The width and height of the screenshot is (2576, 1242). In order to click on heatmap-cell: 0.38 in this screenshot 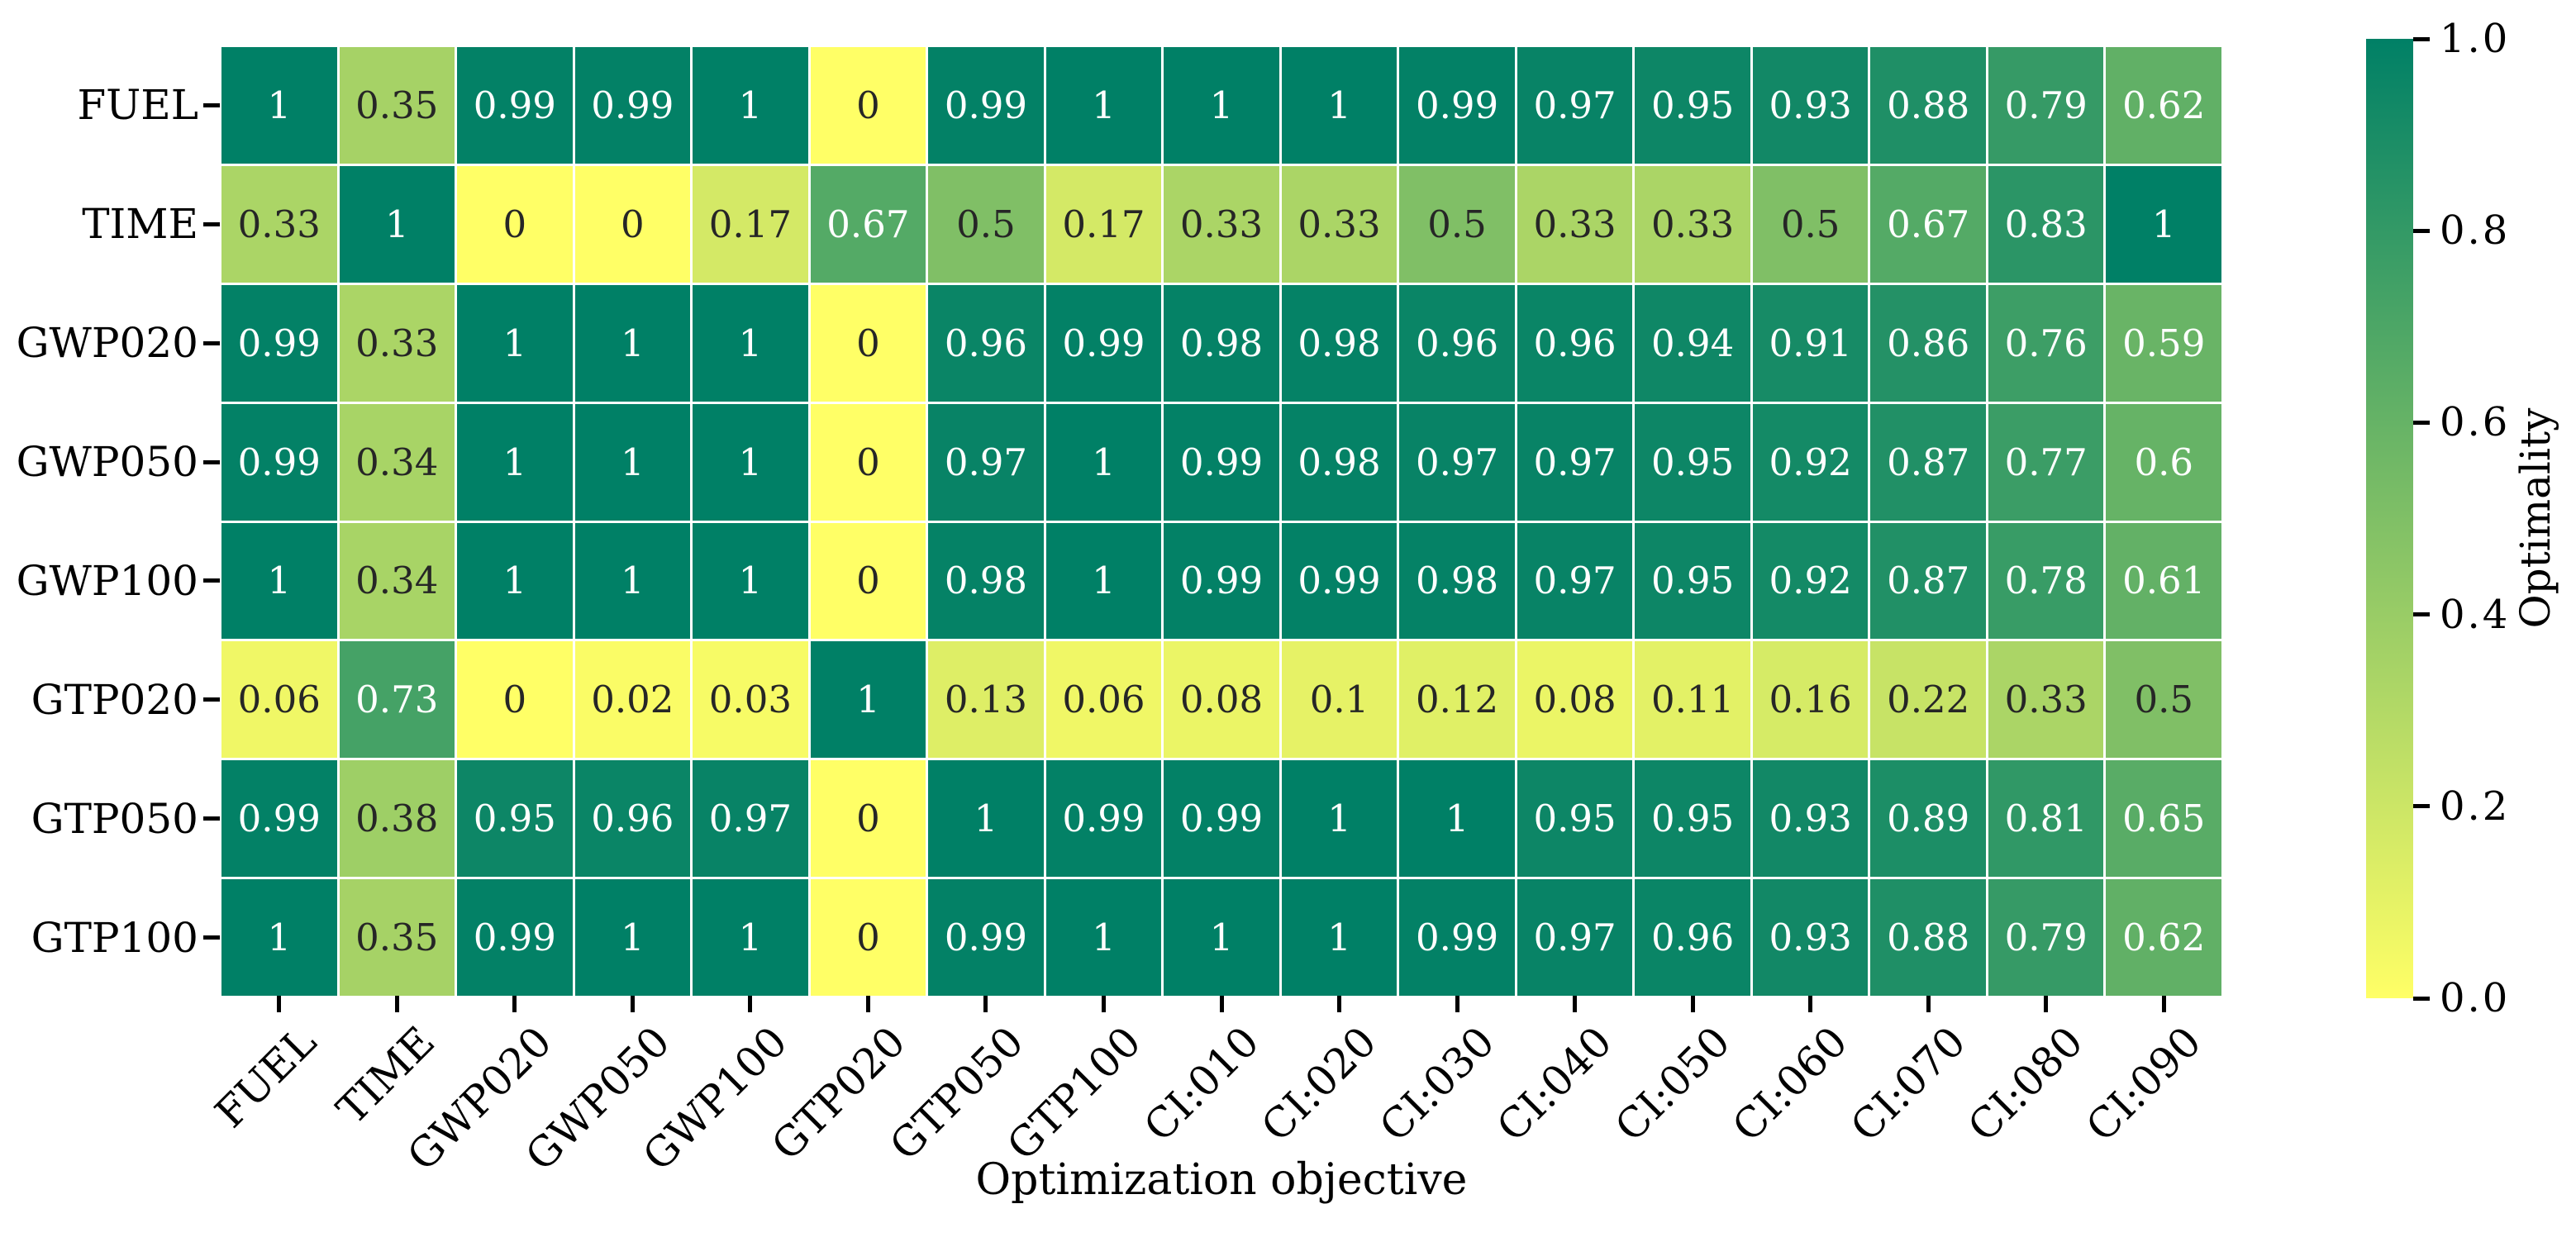, I will do `click(397, 819)`.